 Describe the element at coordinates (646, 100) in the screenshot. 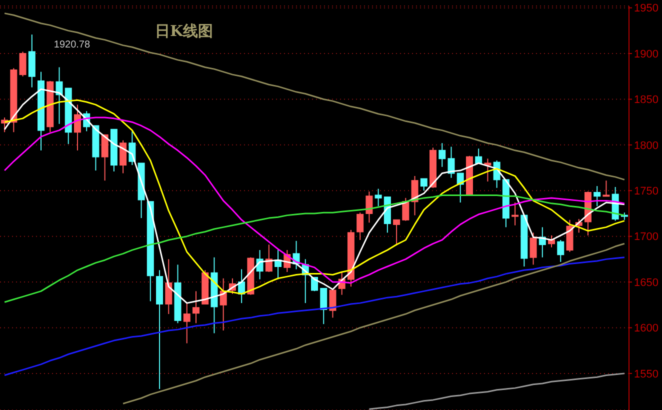

I see `y-tick-label: 1850` at that location.